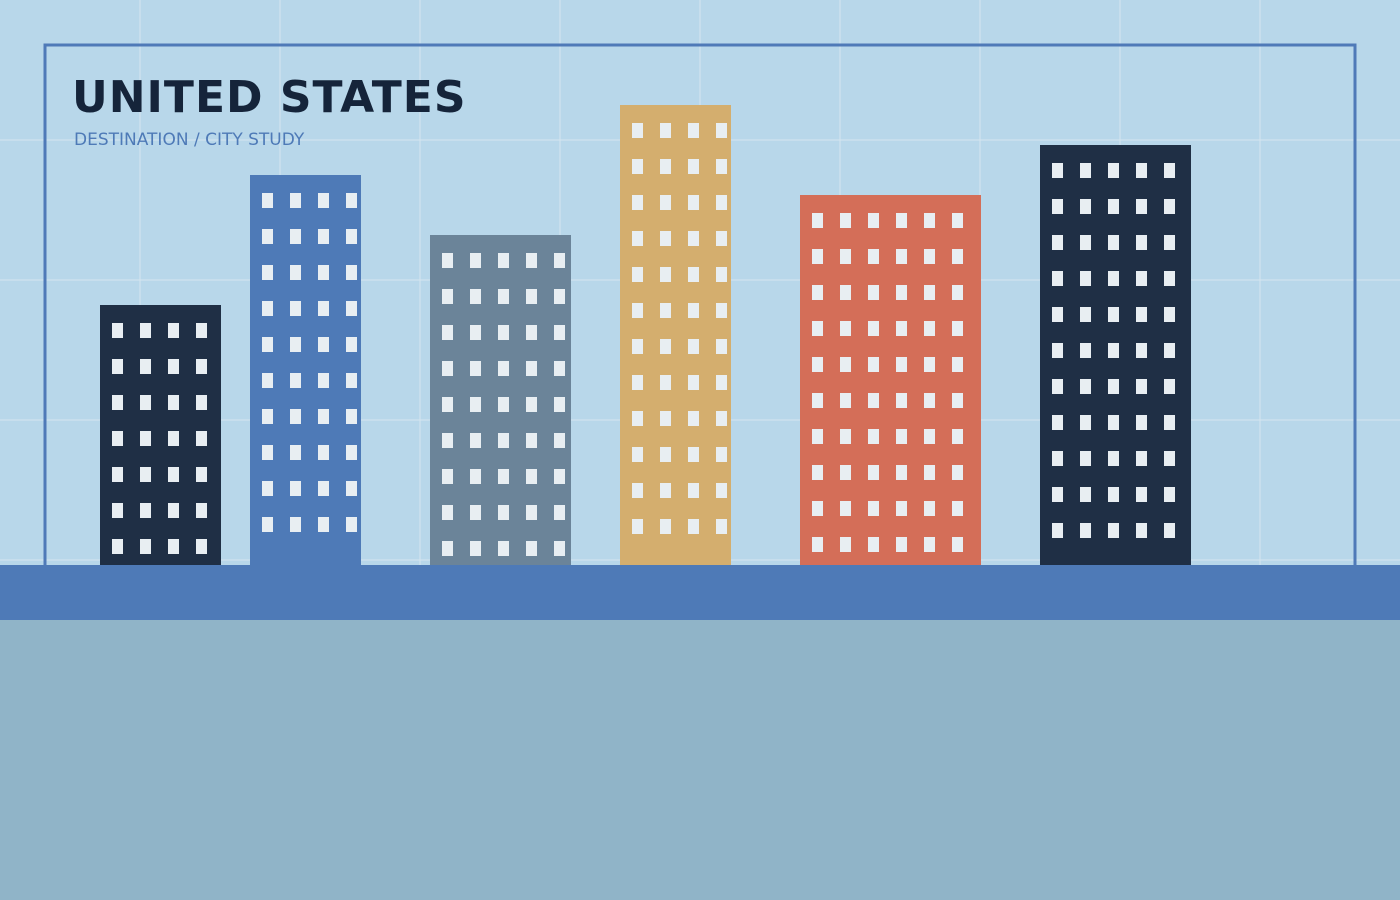  What do you see at coordinates (890, 380) in the screenshot?
I see `building` at bounding box center [890, 380].